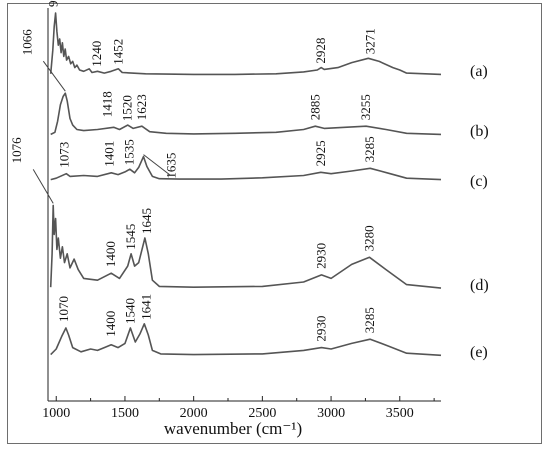 The width and height of the screenshot is (550, 449). I want to click on series-label: (e), so click(479, 352).